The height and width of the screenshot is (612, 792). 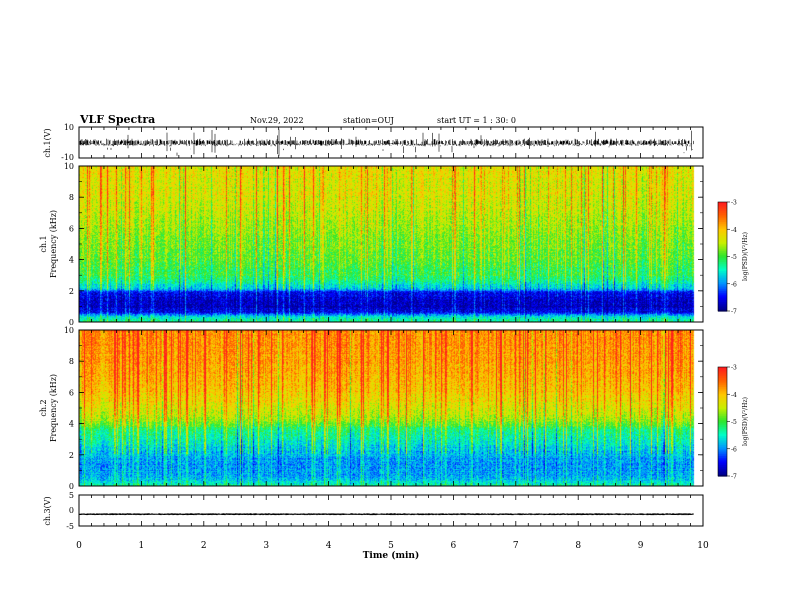 I want to click on ch1-waveform-line, so click(x=386, y=142).